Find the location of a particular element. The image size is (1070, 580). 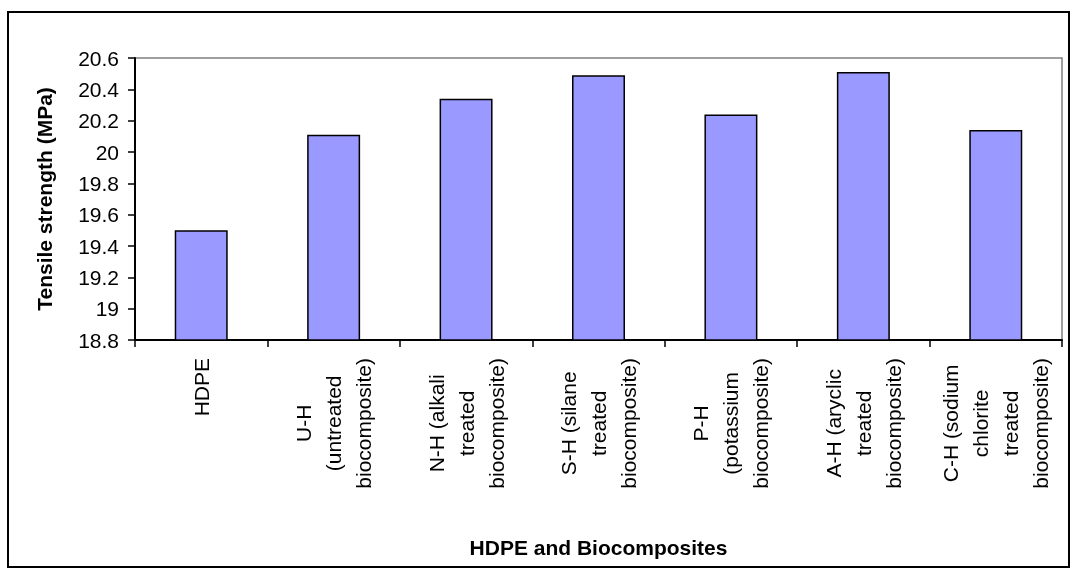

x-tick-label: N-H (alkali treated biocomposite) is located at coordinates (466, 423).